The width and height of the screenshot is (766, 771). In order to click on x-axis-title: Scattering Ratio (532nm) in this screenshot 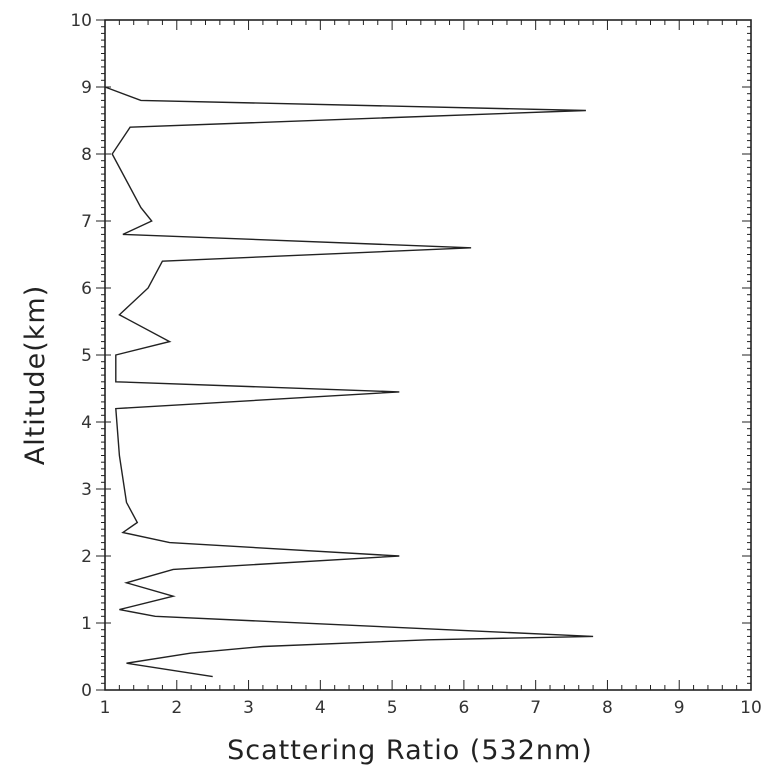, I will do `click(410, 750)`.